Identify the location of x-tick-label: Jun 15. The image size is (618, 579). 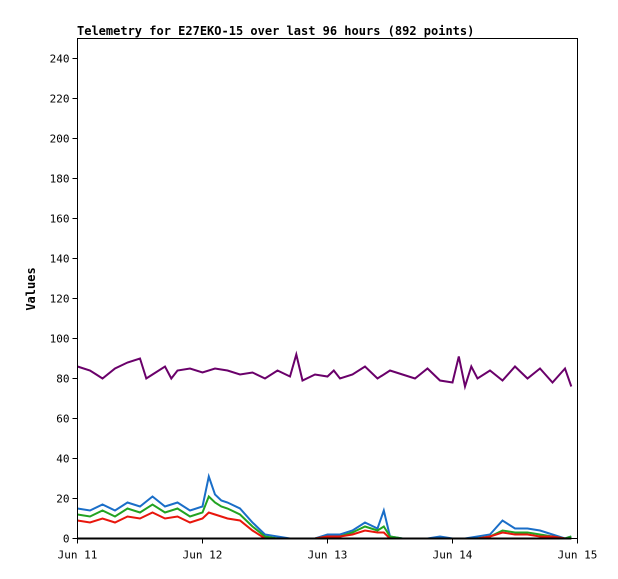
(578, 555).